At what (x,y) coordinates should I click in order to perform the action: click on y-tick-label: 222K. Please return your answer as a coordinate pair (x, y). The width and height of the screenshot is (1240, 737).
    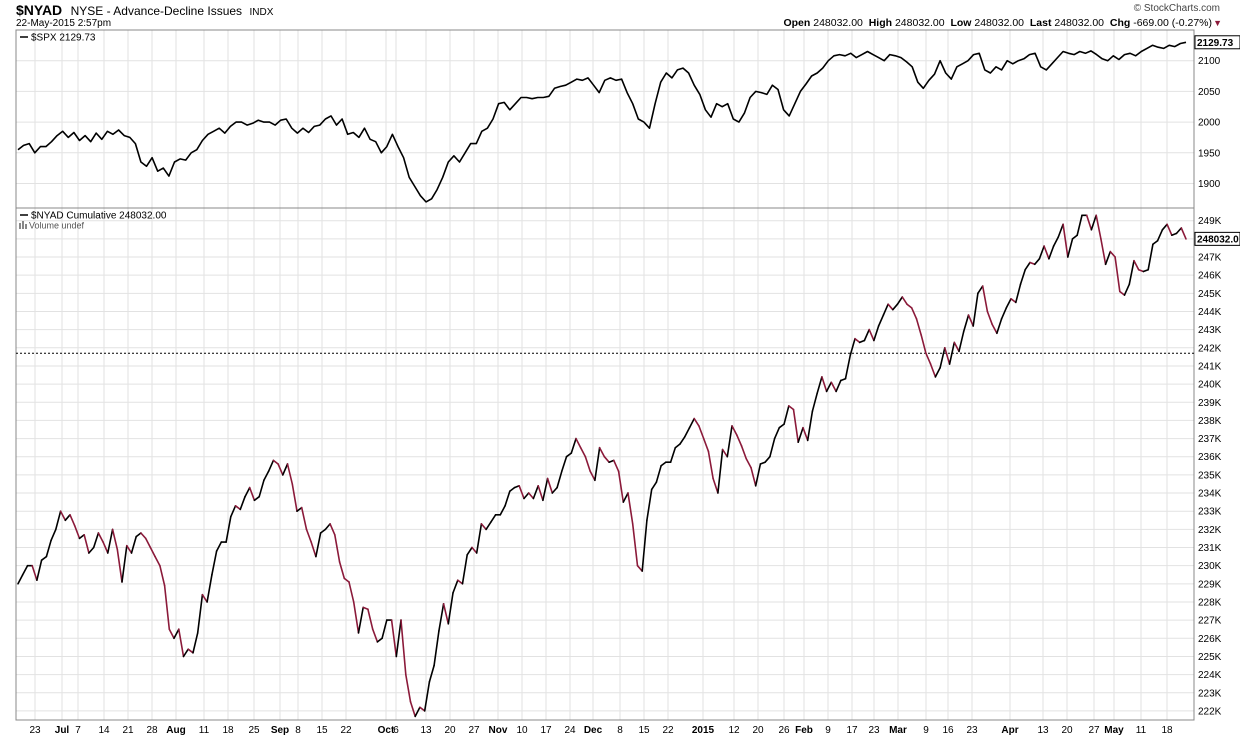
    Looking at the image, I should click on (1210, 711).